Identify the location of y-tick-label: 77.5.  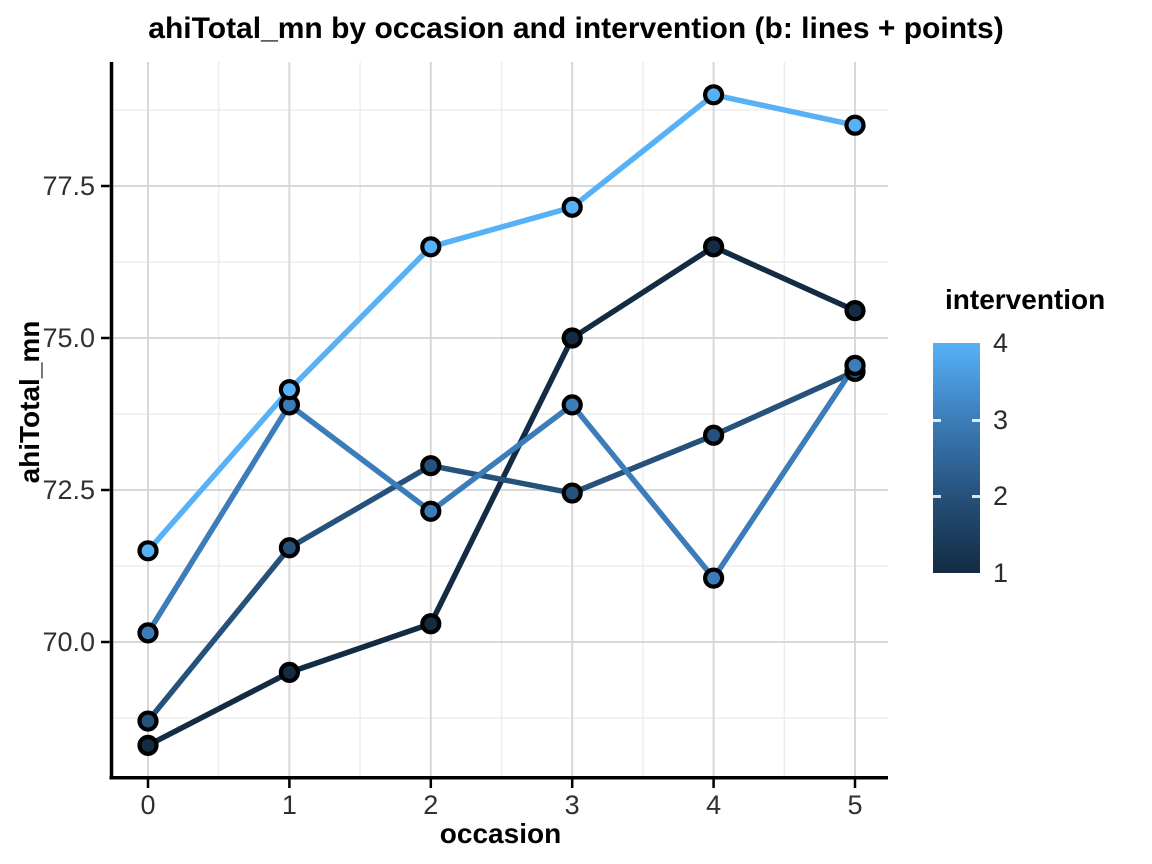
(68, 186).